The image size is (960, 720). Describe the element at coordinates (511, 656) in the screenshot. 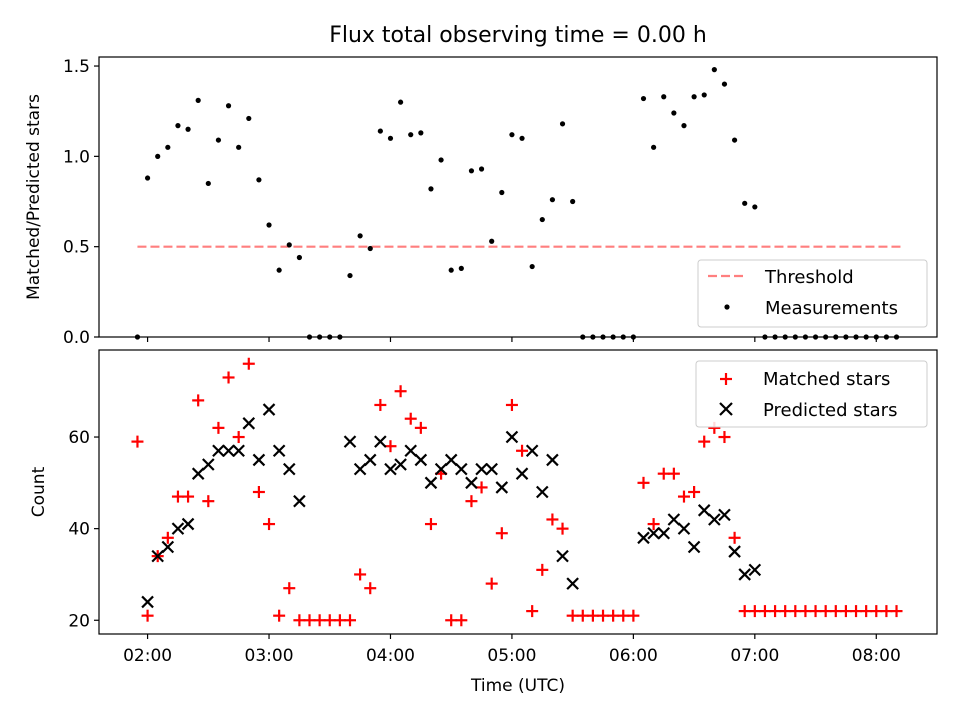

I see `x-tick-label: 05:00` at that location.